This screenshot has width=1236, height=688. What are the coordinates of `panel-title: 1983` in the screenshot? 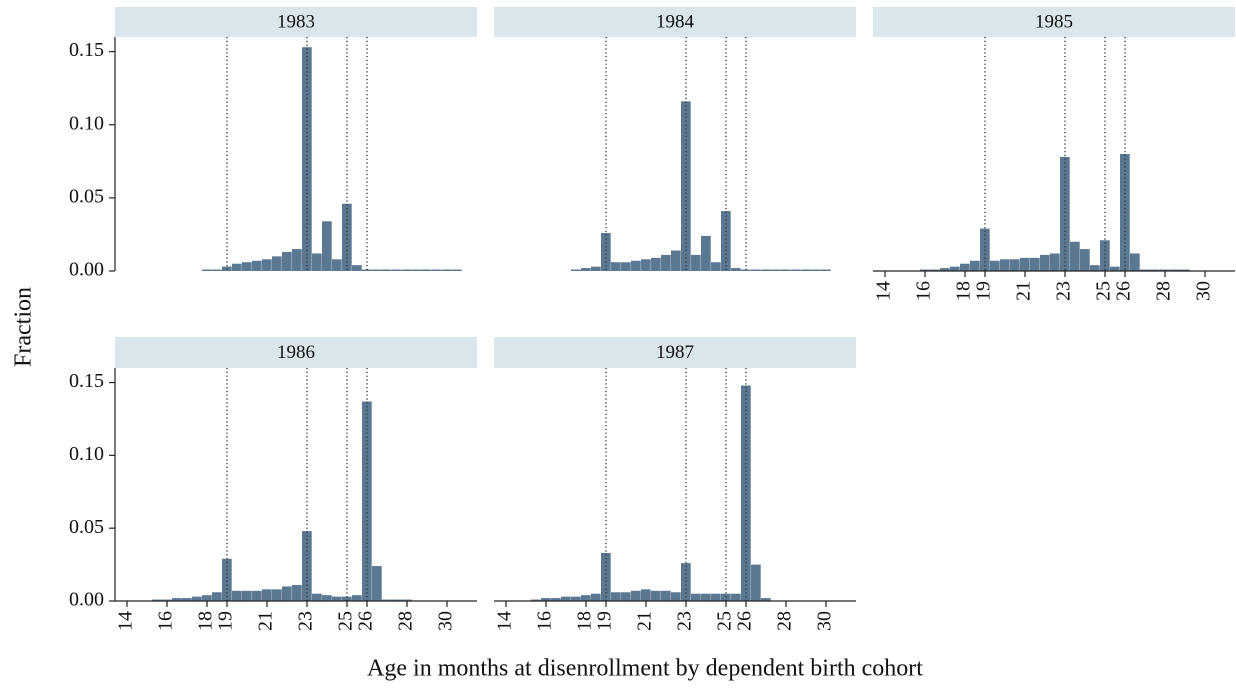 It's located at (296, 21).